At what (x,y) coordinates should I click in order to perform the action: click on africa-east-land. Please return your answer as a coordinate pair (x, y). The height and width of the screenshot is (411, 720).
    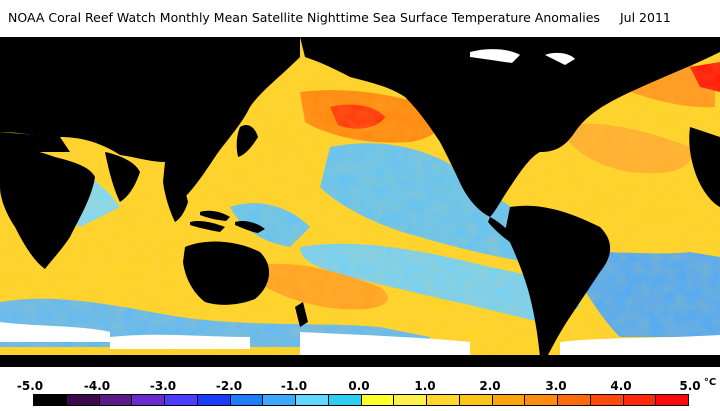
    Looking at the image, I should click on (704, 167).